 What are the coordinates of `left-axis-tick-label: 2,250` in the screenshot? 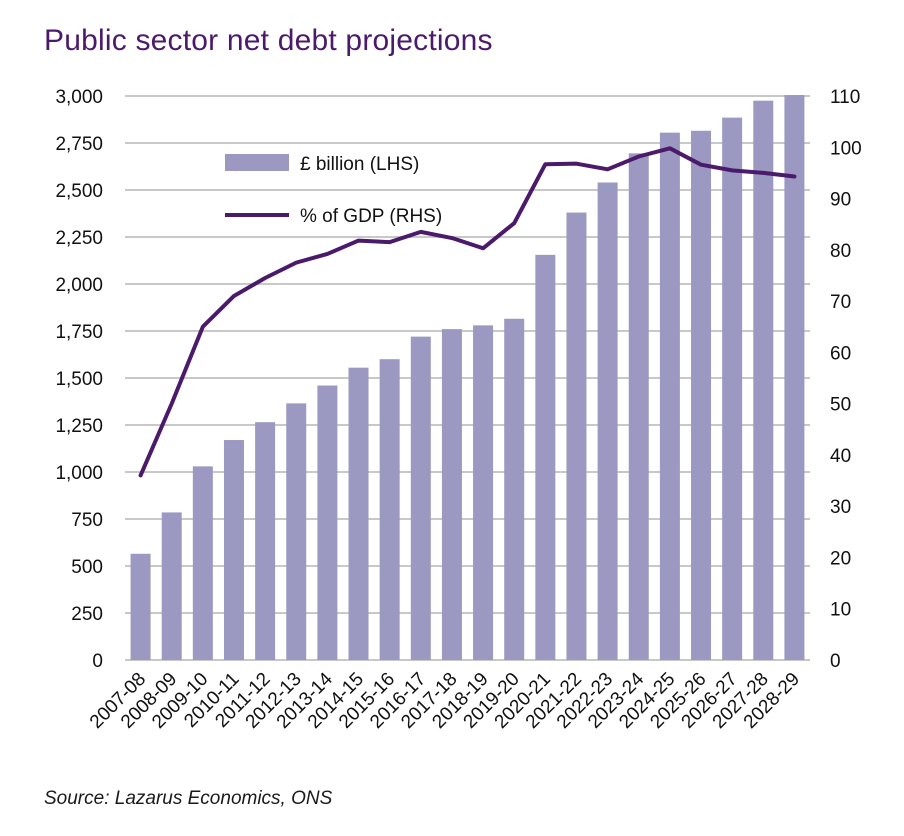 It's located at (79, 238).